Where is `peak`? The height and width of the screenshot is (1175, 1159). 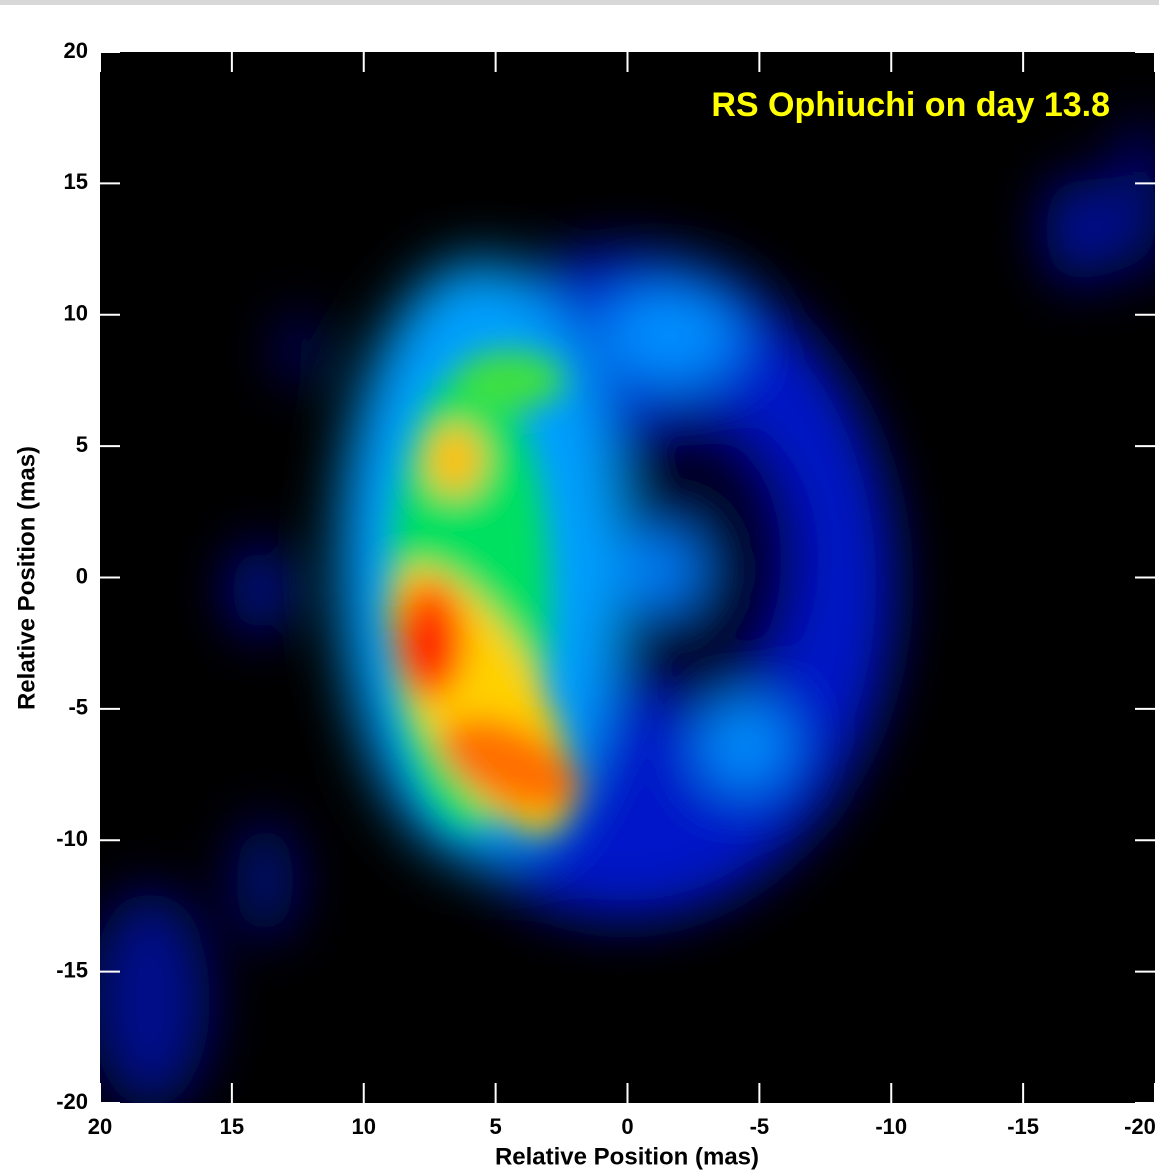
peak is located at coordinates (428, 645).